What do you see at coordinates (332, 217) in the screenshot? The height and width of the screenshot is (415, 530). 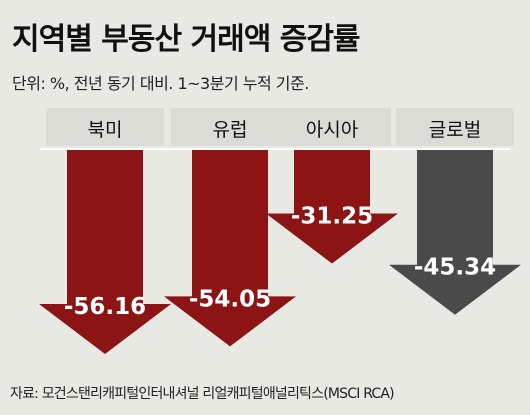 I see `value-label: -31.25` at bounding box center [332, 217].